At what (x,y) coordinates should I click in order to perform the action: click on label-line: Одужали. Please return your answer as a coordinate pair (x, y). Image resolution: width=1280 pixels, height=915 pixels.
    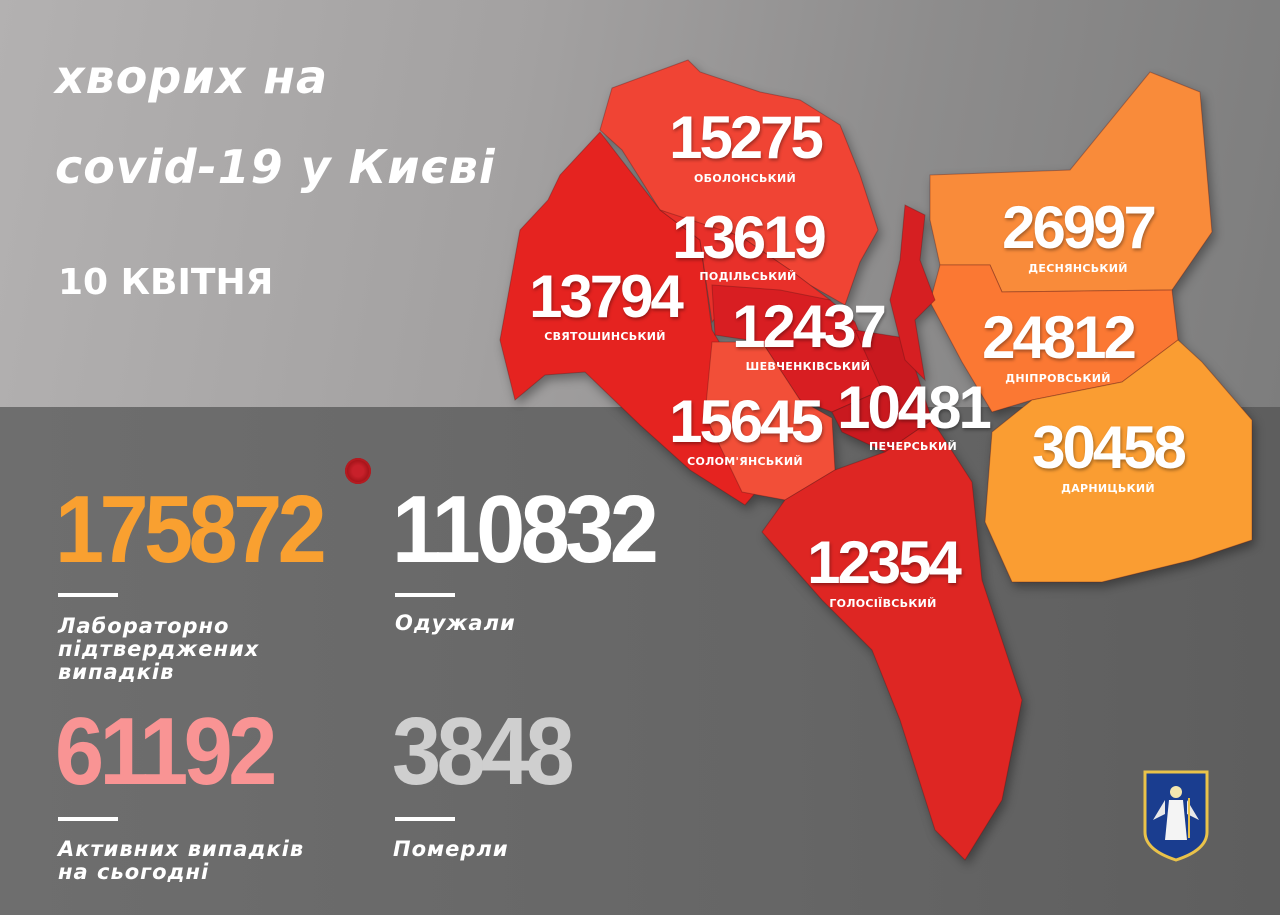
    Looking at the image, I should click on (455, 623).